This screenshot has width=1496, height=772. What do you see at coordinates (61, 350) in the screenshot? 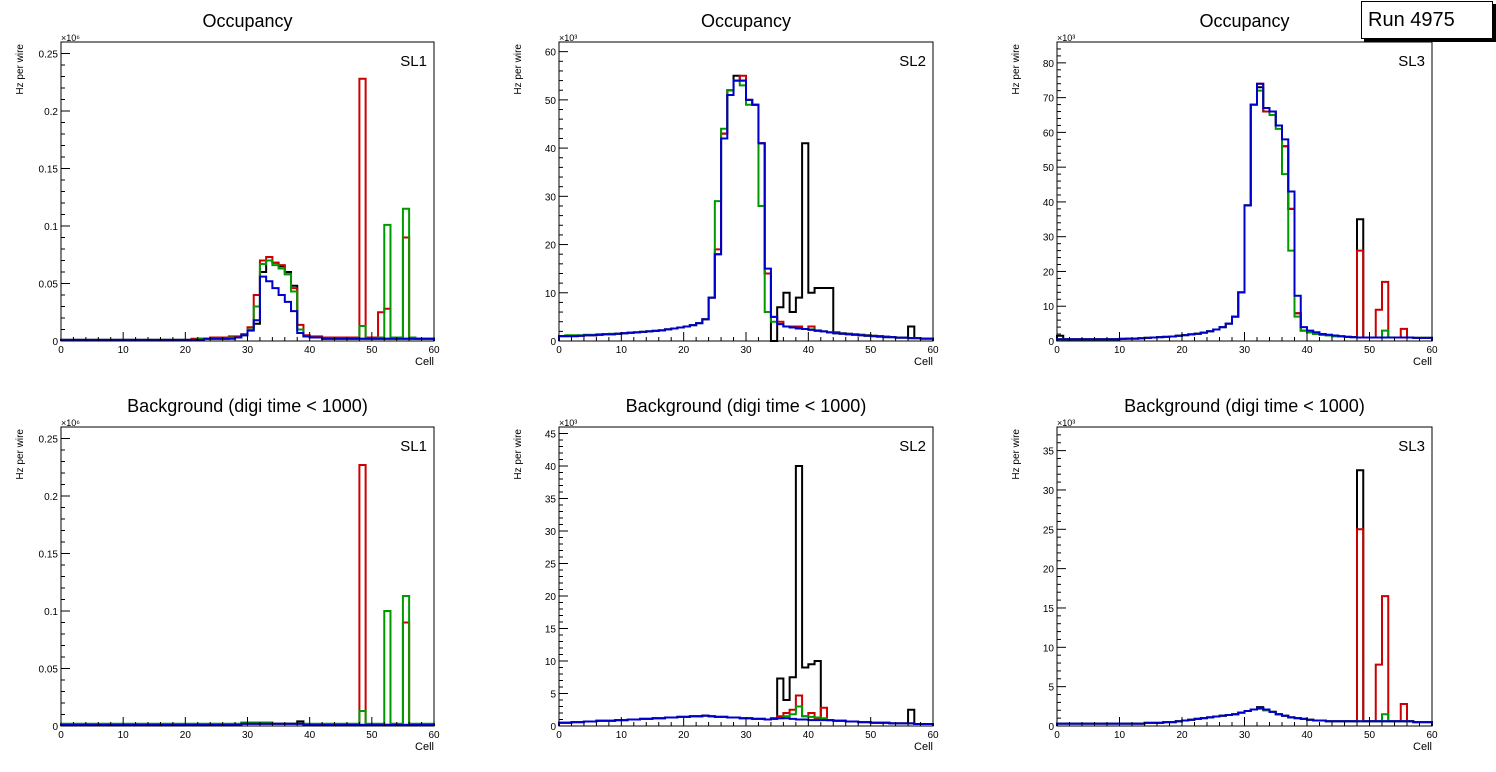
I see `x-tick-label: 0` at bounding box center [61, 350].